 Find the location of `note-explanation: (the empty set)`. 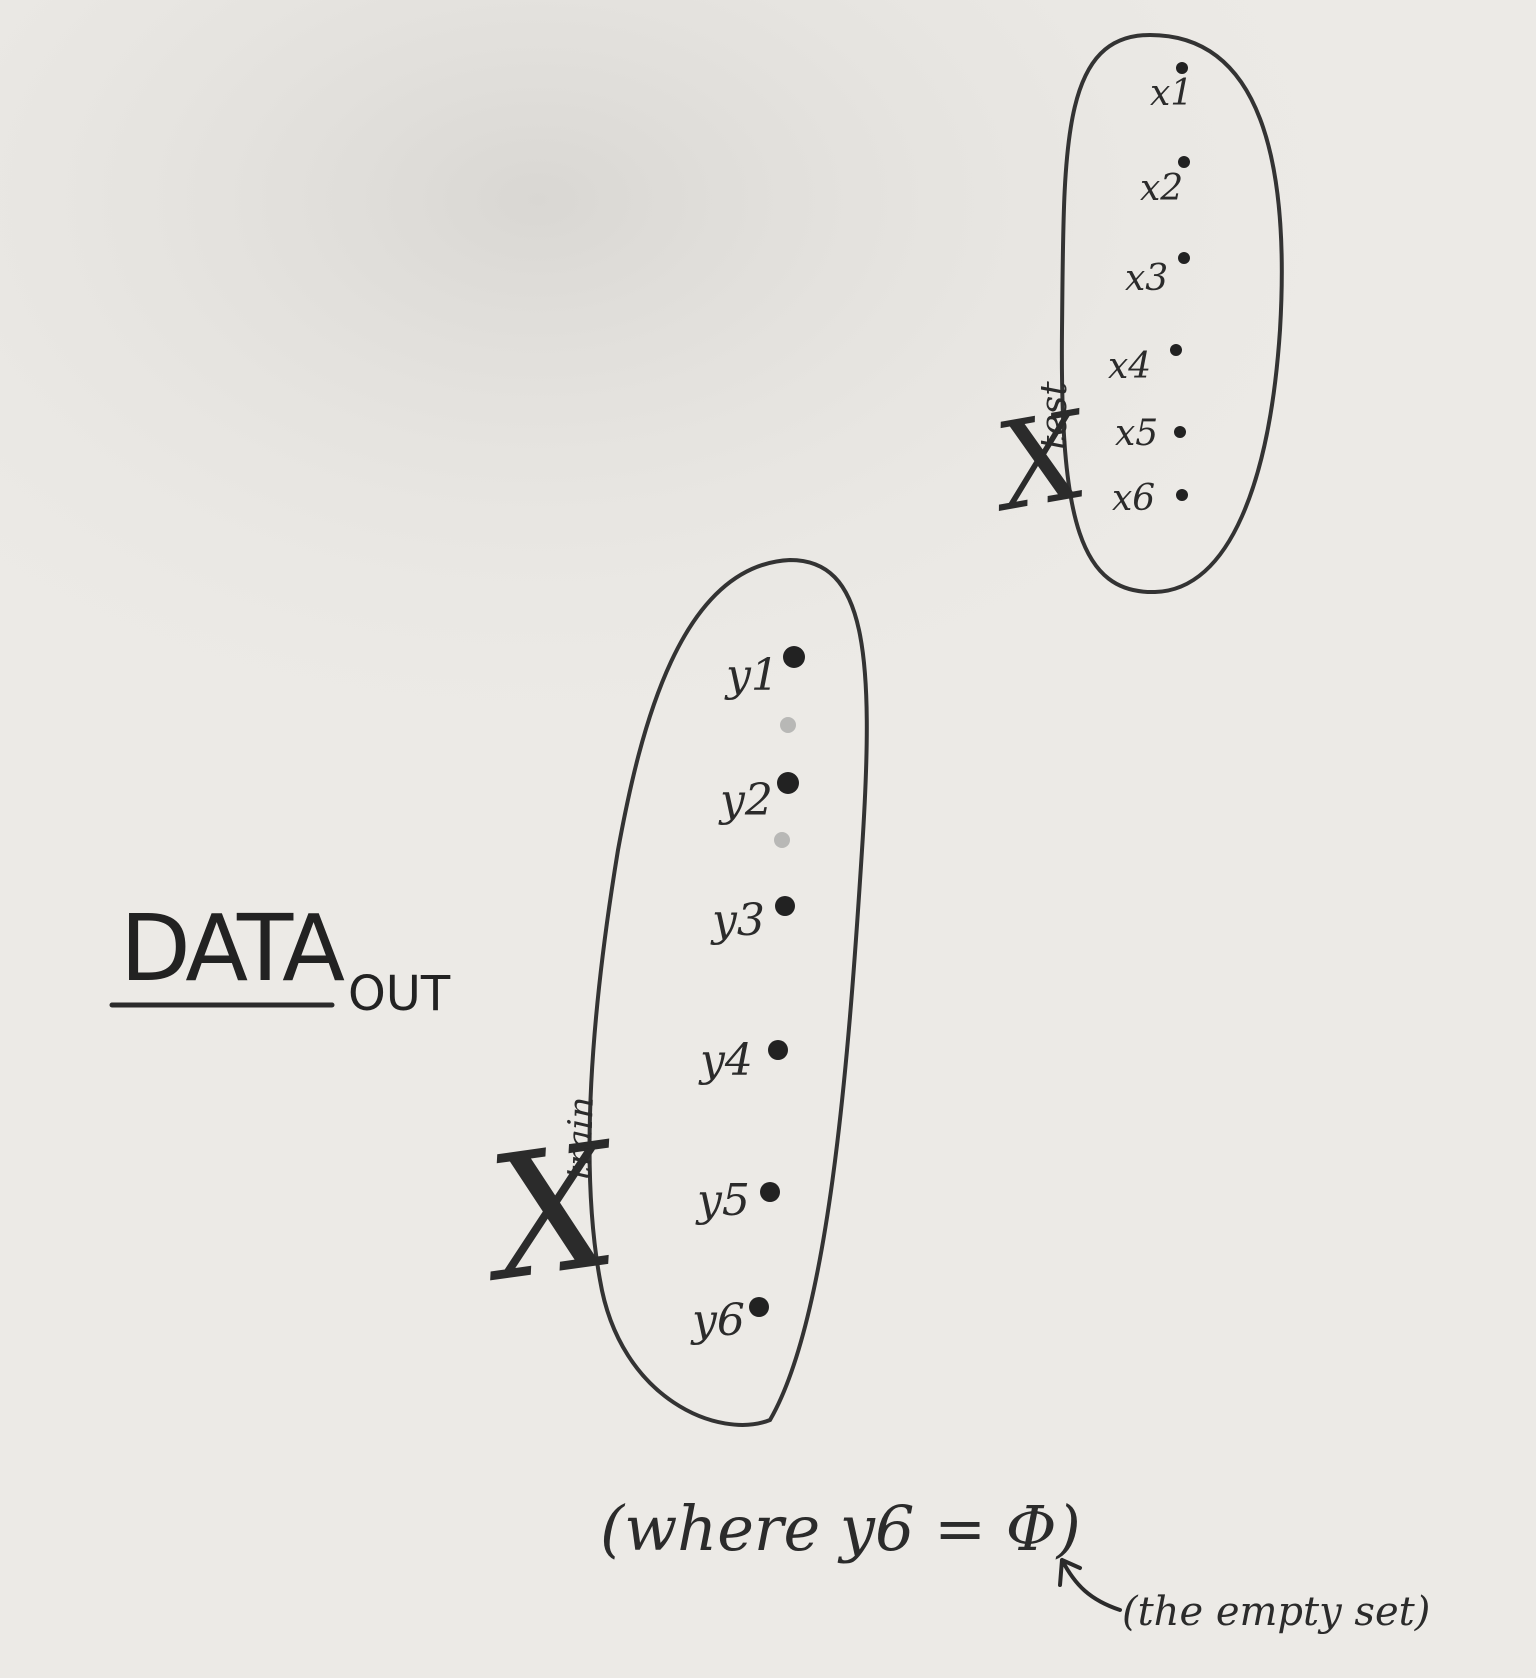

note-explanation: (the empty set) is located at coordinates (1276, 1612).